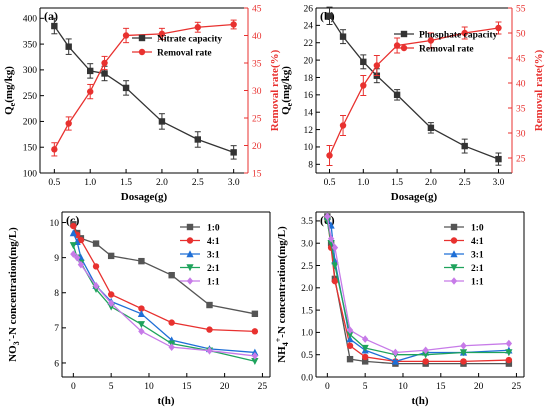 The width and height of the screenshot is (550, 410). What do you see at coordinates (54, 183) in the screenshot?
I see `x-tick-label: 0.5` at bounding box center [54, 183].